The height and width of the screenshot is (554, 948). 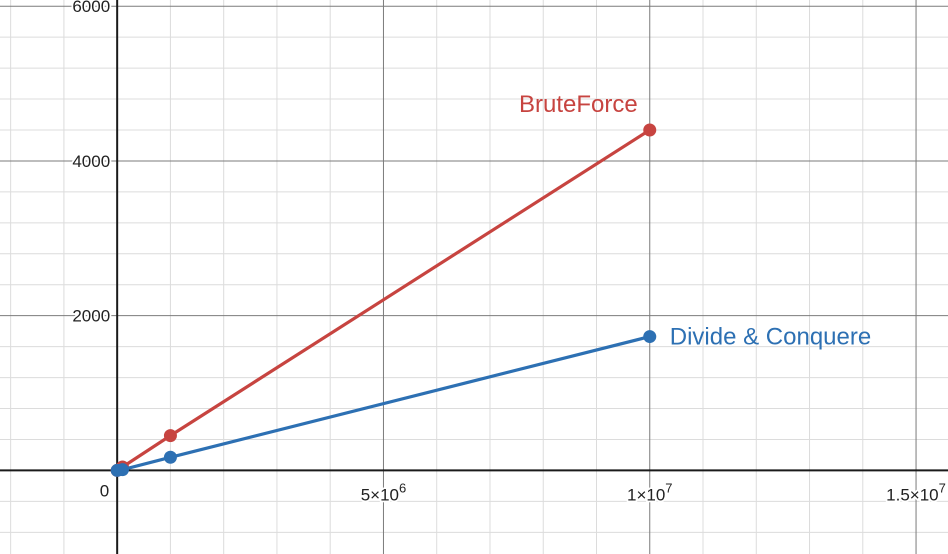 I want to click on x-tick-label: 1.5×10⁷, so click(x=916, y=492).